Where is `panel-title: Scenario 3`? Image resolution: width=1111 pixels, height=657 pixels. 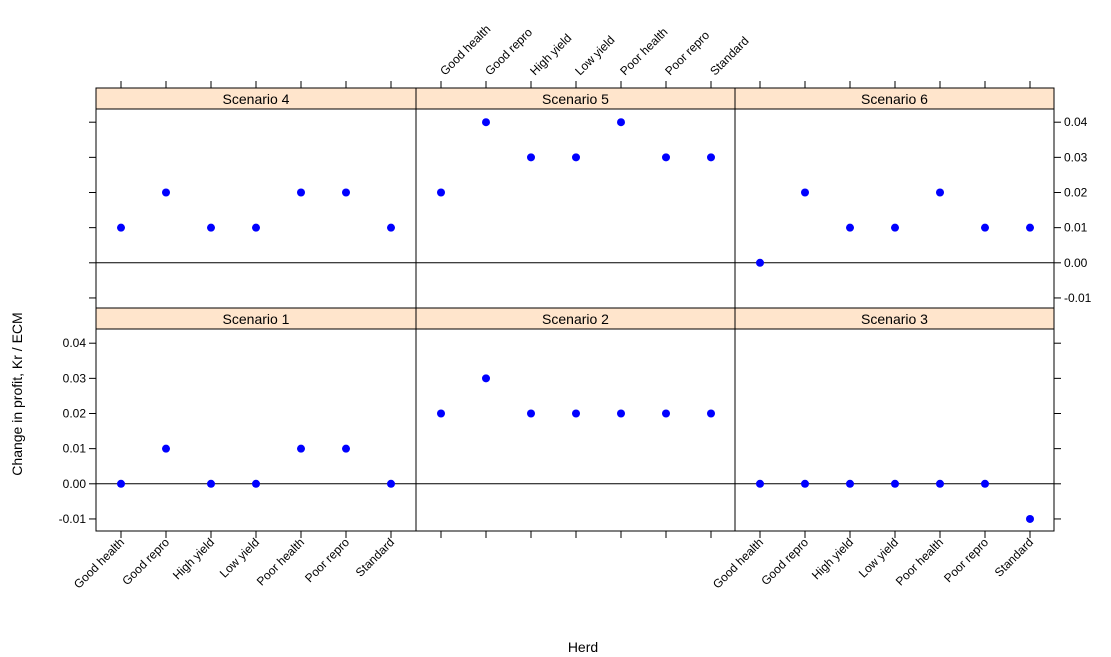 panel-title: Scenario 3 is located at coordinates (894, 319).